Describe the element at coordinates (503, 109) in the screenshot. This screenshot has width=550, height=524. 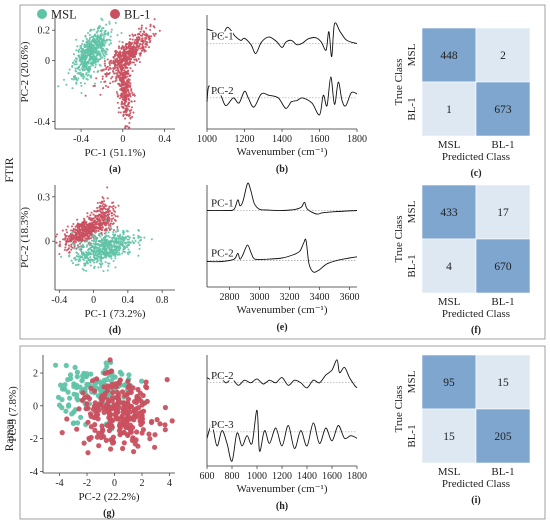
I see `matrix-cell` at that location.